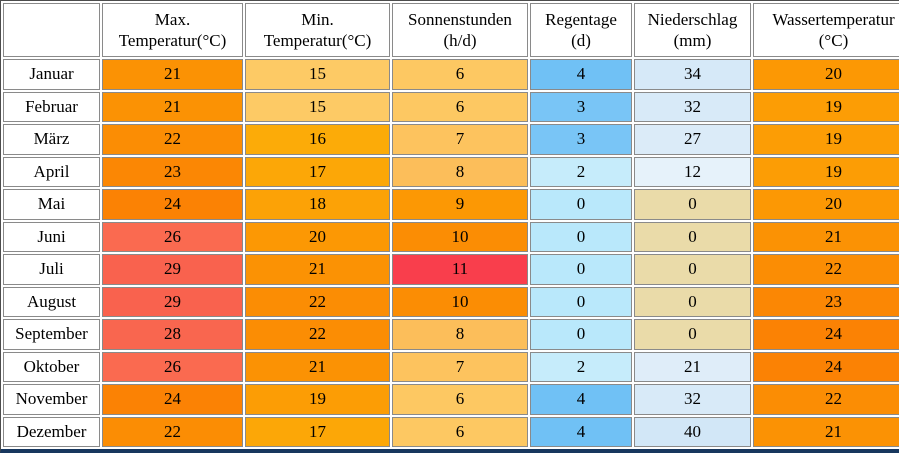 This screenshot has height=453, width=899. What do you see at coordinates (51, 106) in the screenshot?
I see `row-month-label: Februar` at bounding box center [51, 106].